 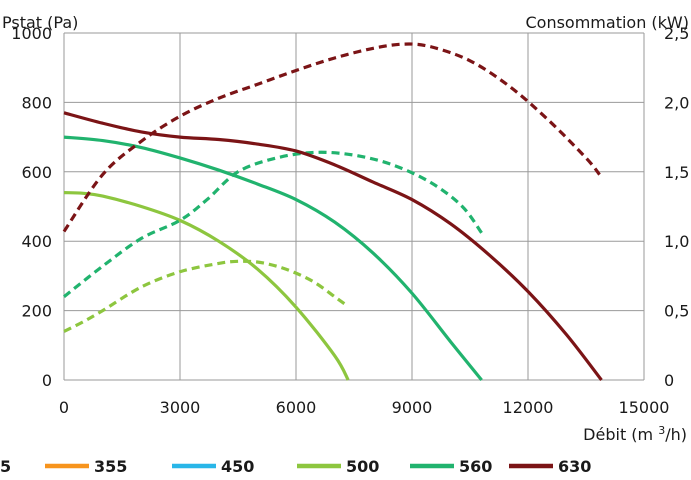 I want to click on x-axis-title-text: Débit (m, so click(x=618, y=434).